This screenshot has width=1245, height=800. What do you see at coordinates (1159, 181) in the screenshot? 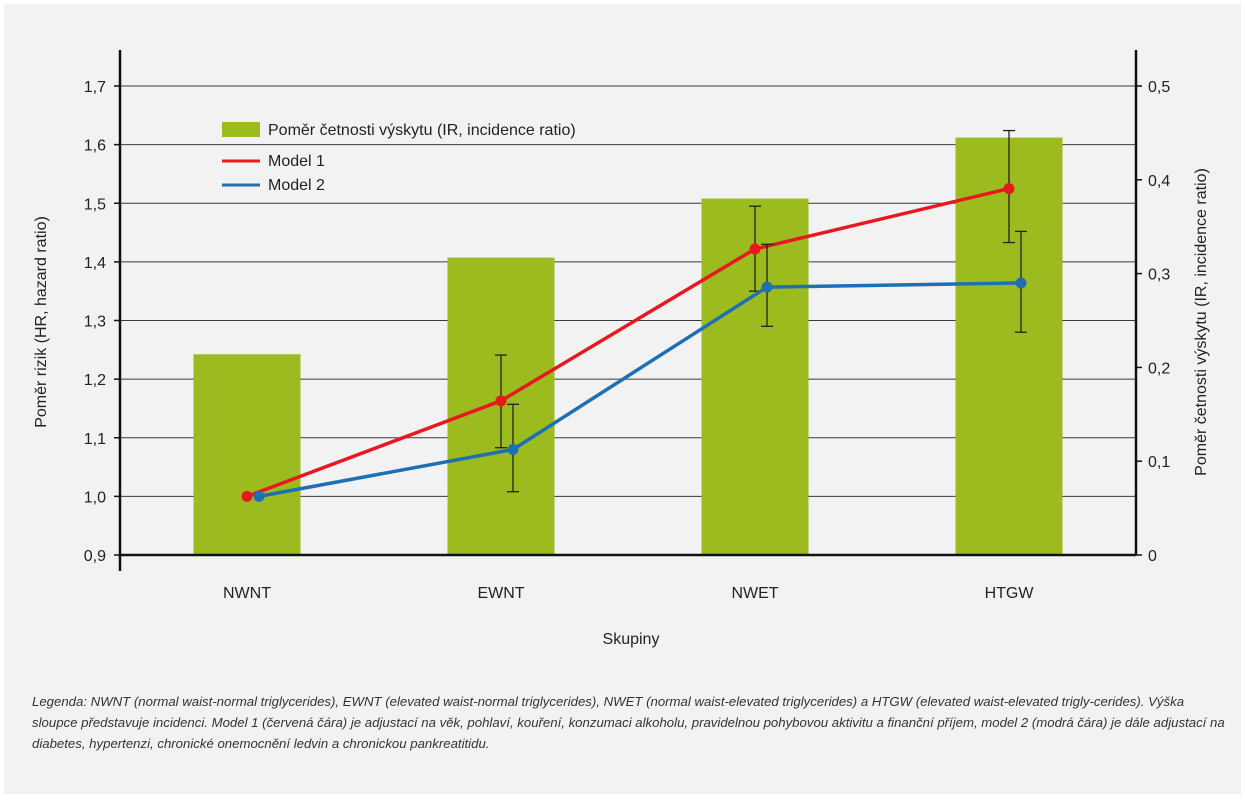
I see `y2-tick-label: 0,4` at bounding box center [1159, 181].